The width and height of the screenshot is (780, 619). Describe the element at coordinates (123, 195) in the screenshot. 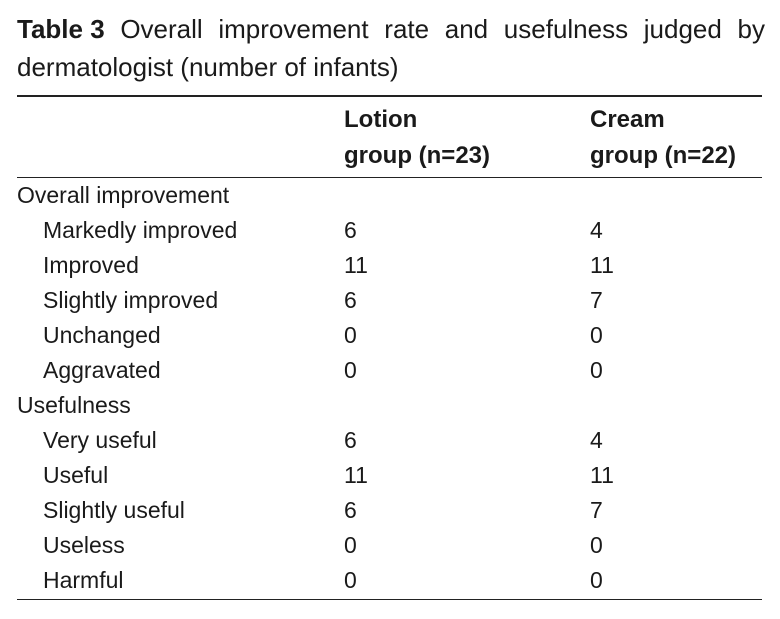

I see `row-label: Overall improvement` at that location.